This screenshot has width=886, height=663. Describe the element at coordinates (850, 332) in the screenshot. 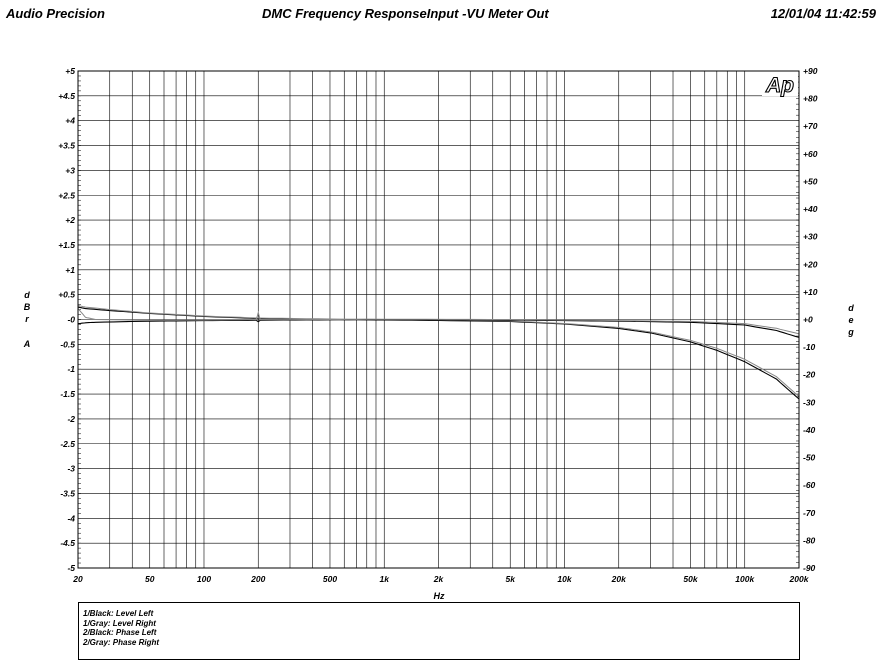

I see `y-right-label-char: g` at that location.